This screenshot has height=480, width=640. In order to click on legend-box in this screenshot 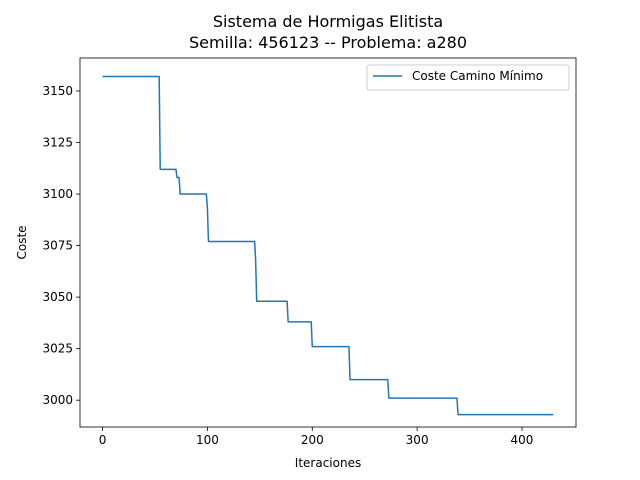, I will do `click(468, 77)`.